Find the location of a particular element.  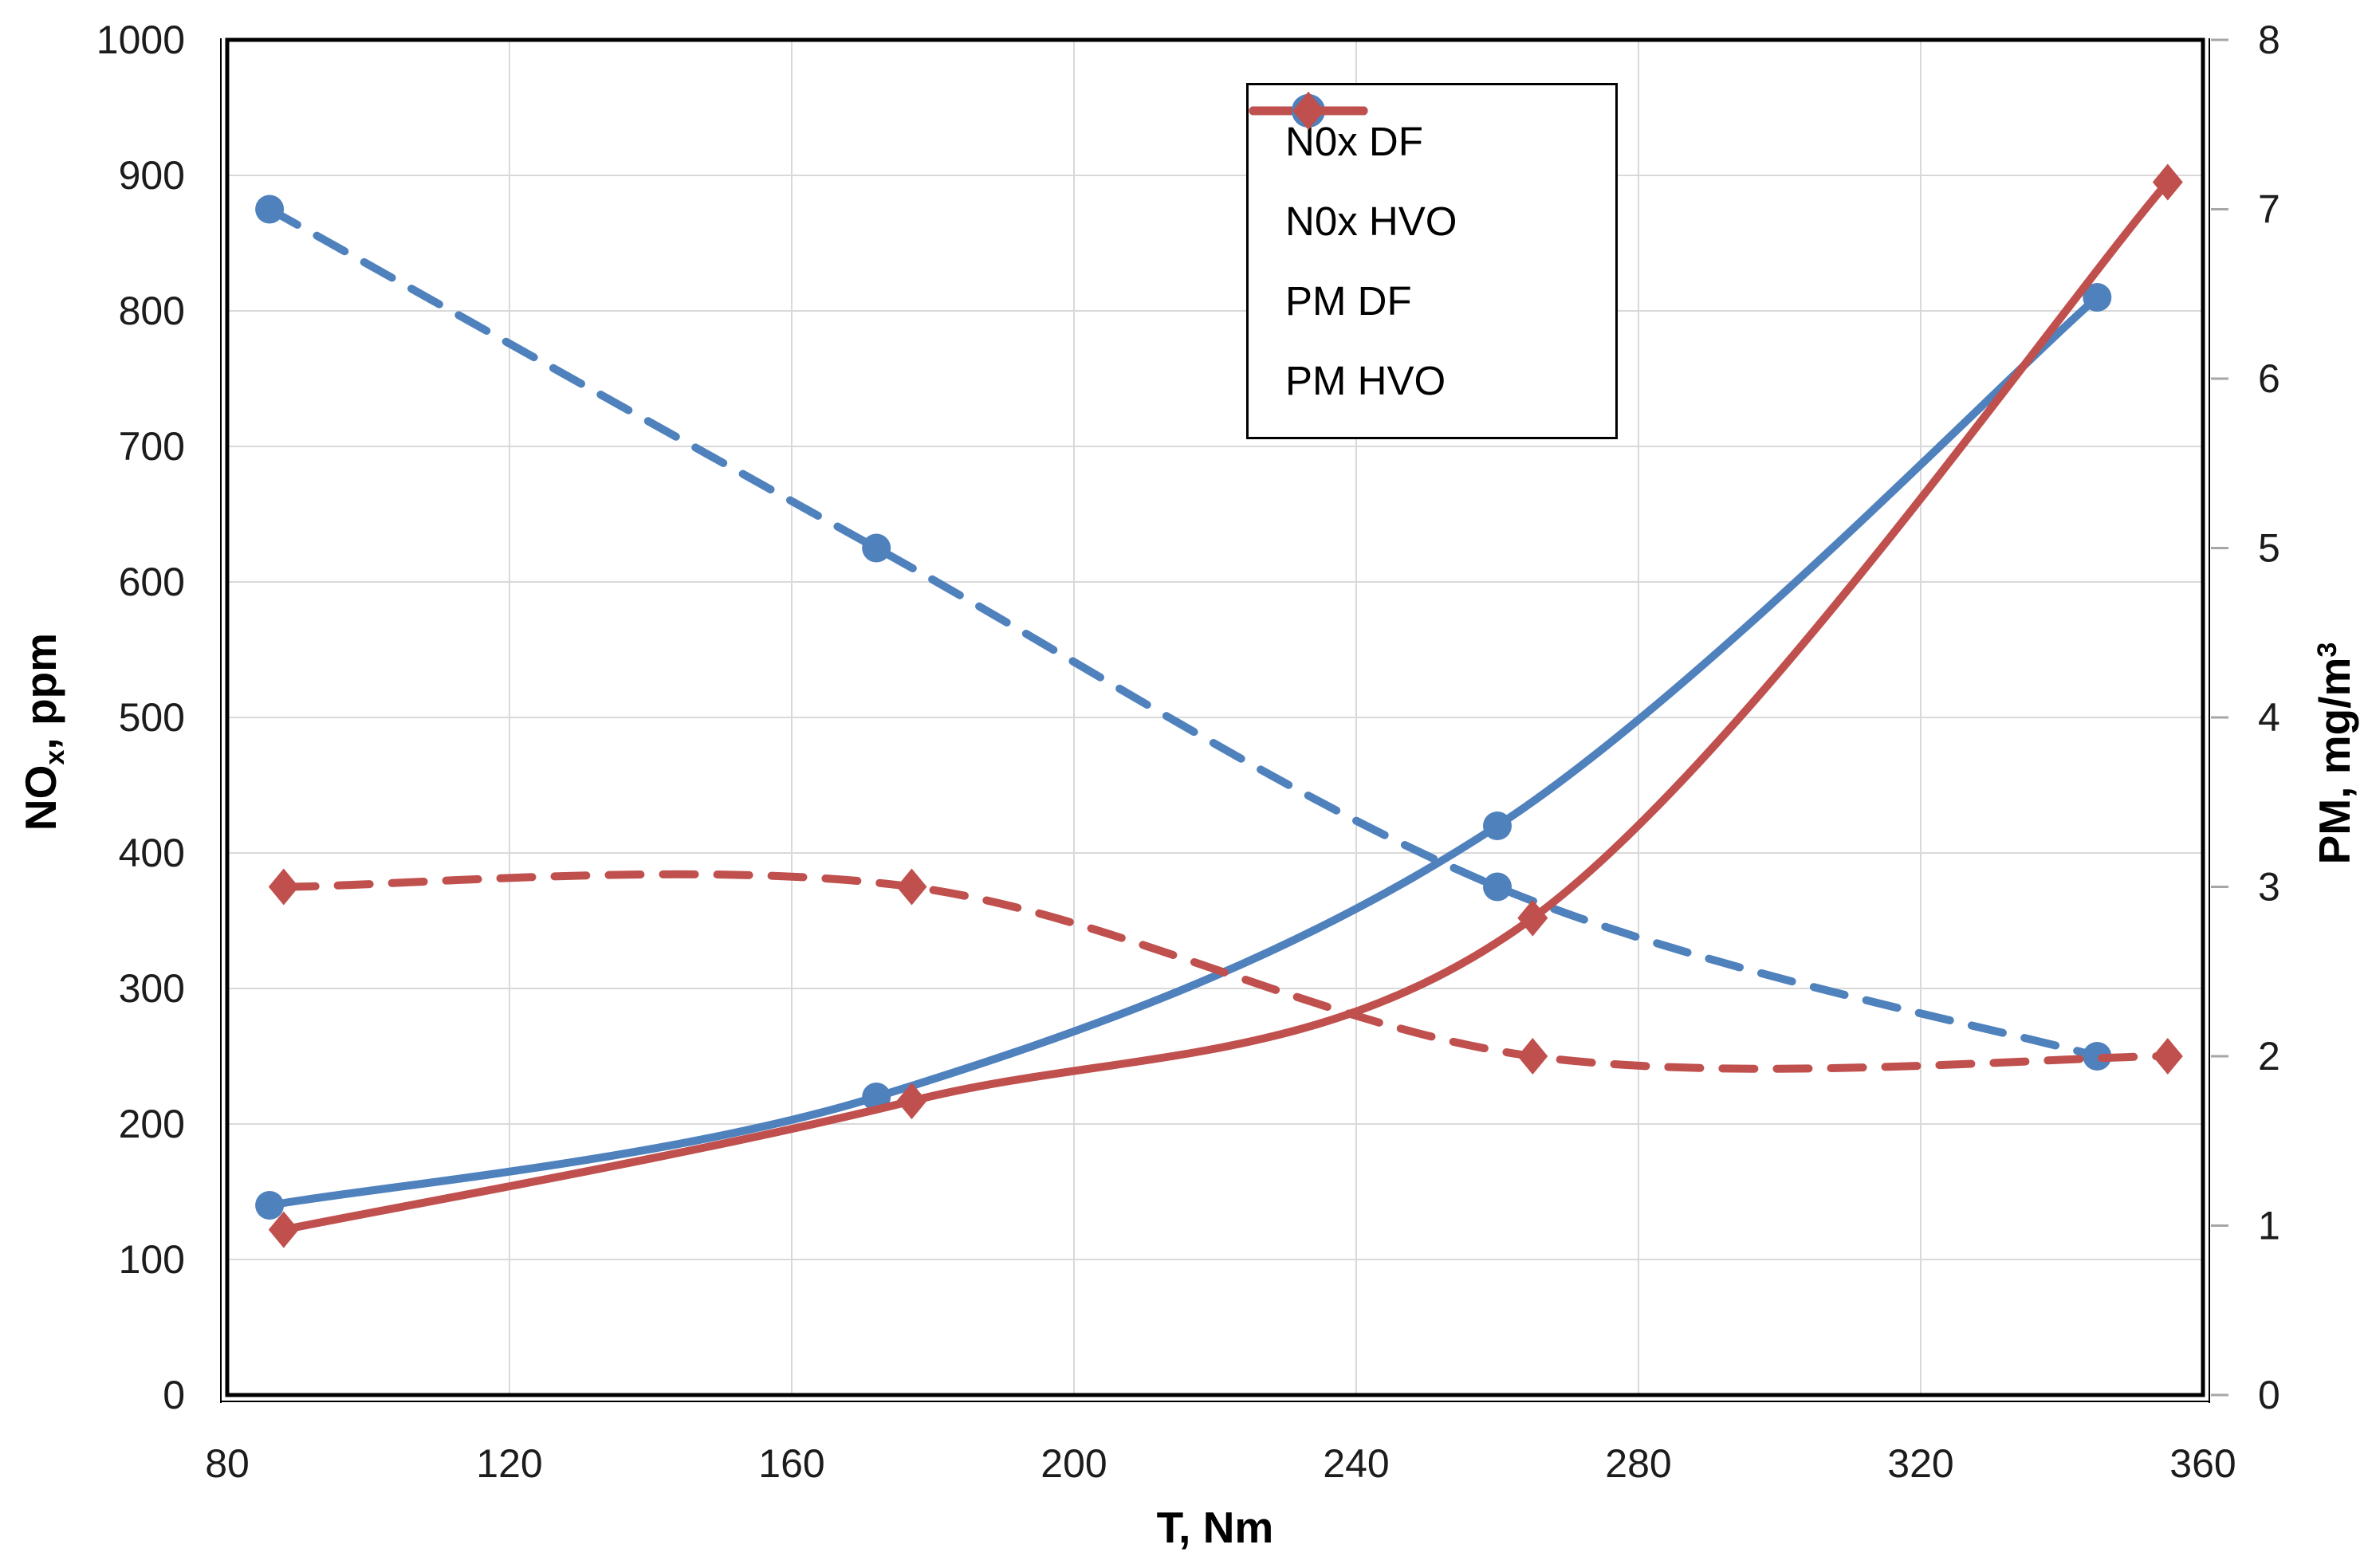

legend-diamond-marker-icon is located at coordinates (1308, 111).